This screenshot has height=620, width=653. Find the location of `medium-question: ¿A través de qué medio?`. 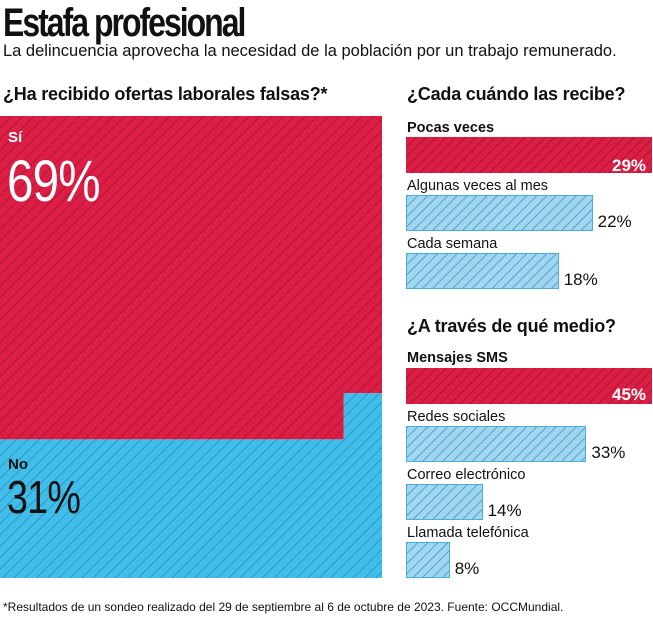

medium-question: ¿A través de qué medio? is located at coordinates (511, 326).